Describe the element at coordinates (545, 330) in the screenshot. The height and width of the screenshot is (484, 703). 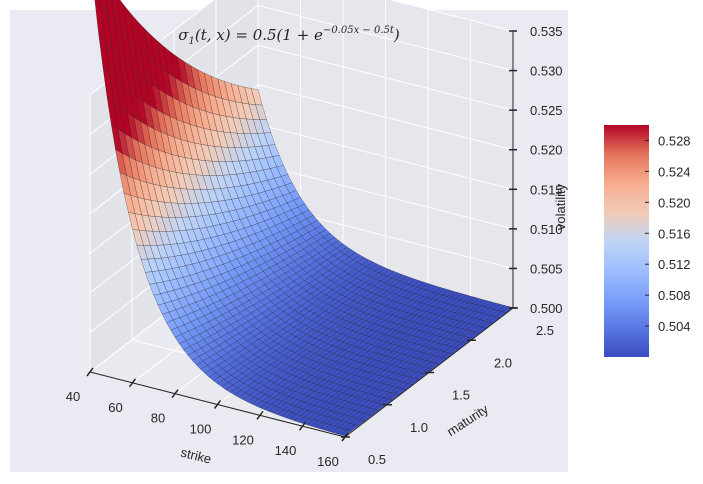
I see `y-tick-label: 2.5` at that location.